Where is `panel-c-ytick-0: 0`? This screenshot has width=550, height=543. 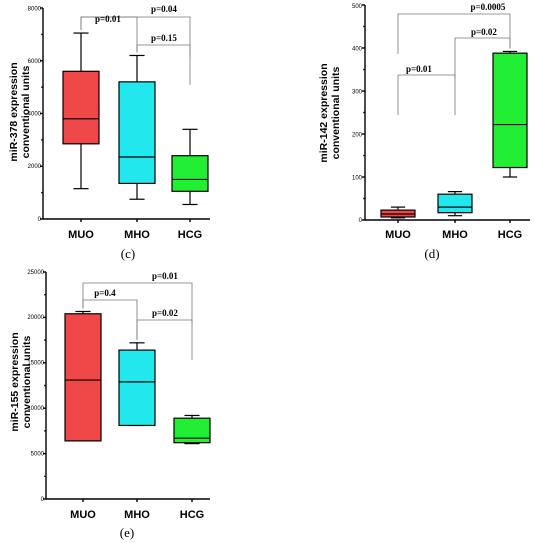 panel-c-ytick-0: 0 is located at coordinates (40, 220).